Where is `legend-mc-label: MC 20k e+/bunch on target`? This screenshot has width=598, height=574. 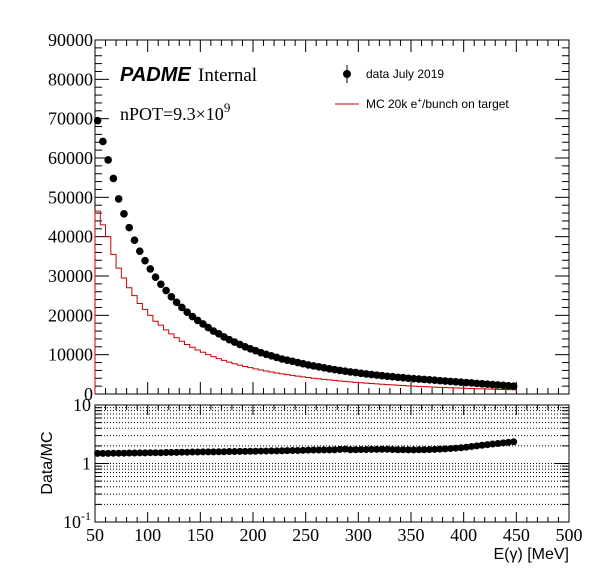 legend-mc-label: MC 20k e+/bunch on target is located at coordinates (437, 103).